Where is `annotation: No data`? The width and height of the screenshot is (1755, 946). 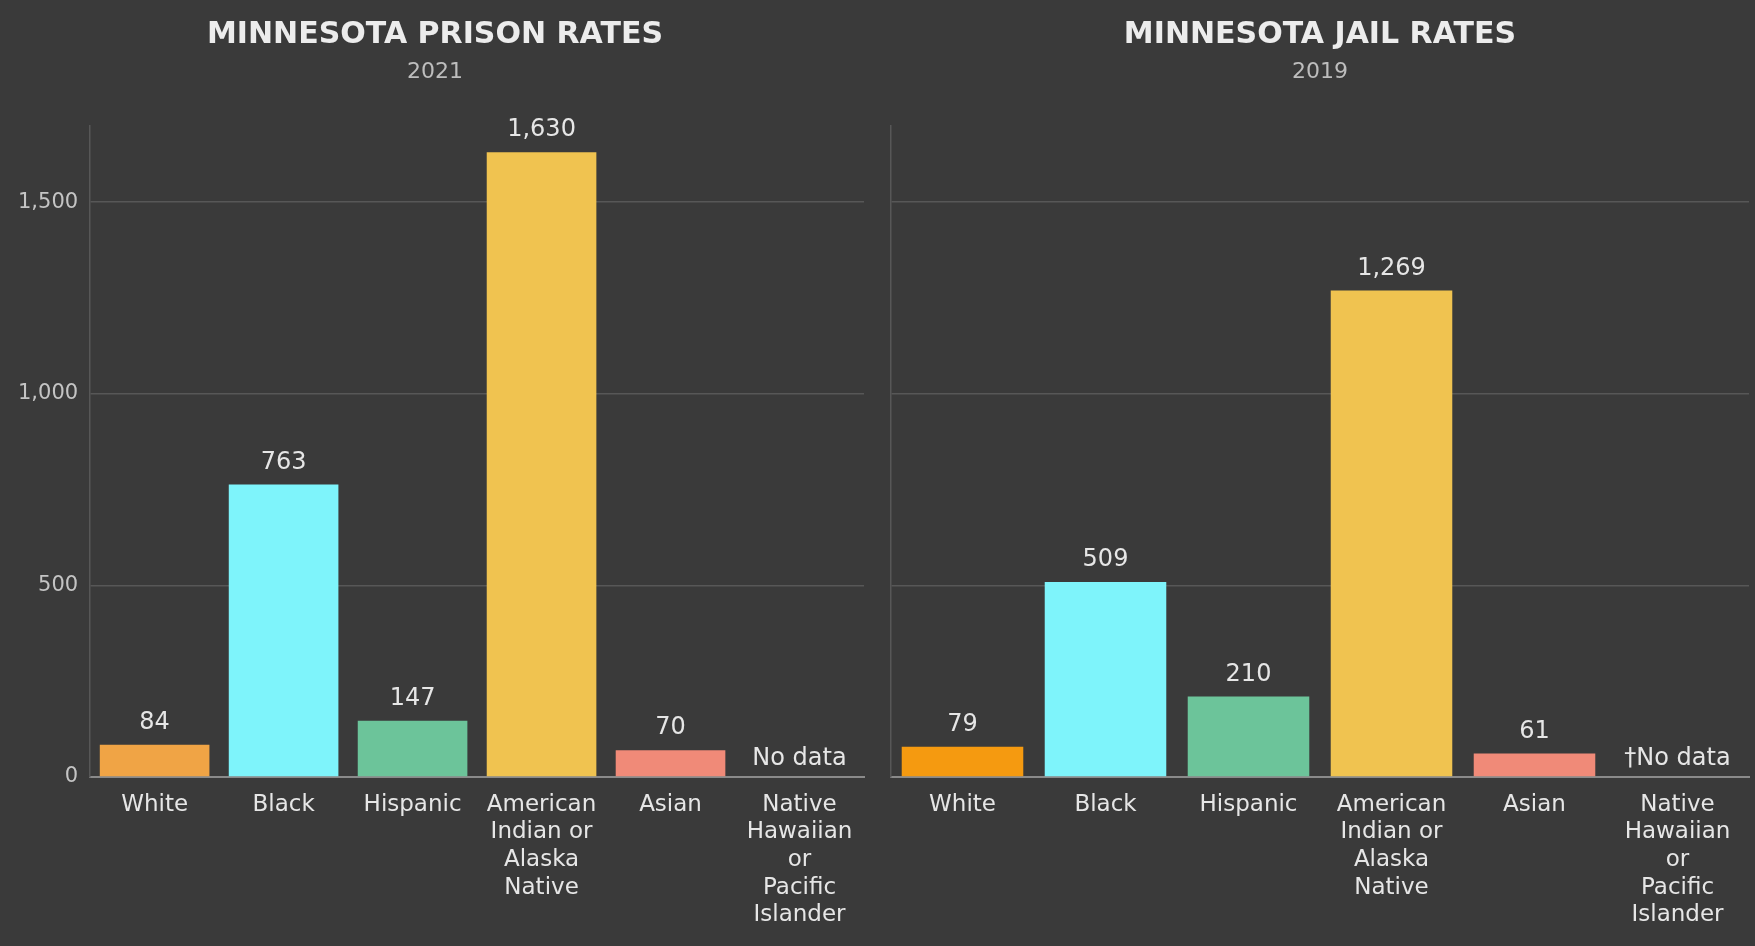 annotation: No data is located at coordinates (799, 757).